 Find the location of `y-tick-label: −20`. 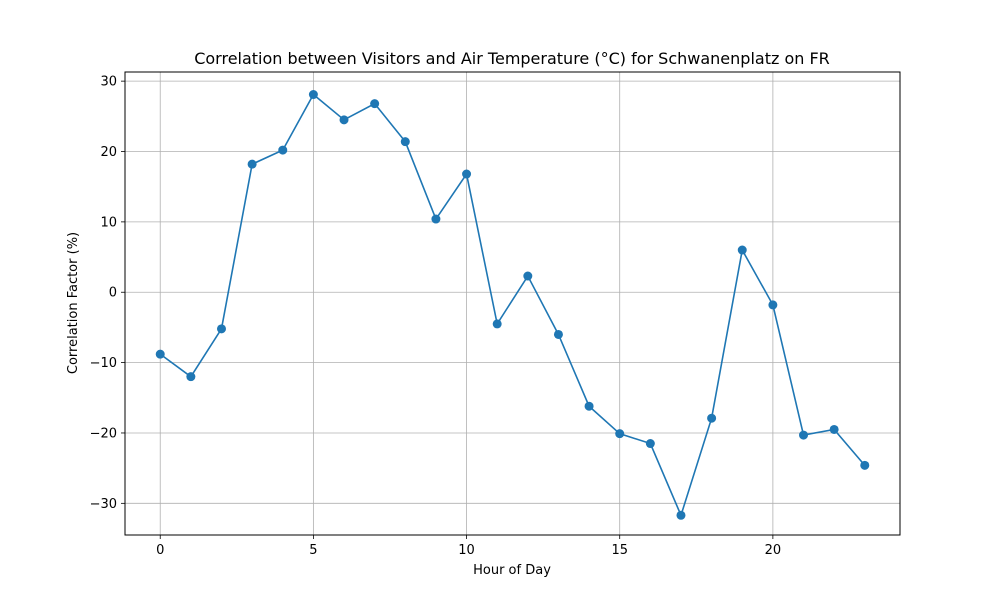

y-tick-label: −20 is located at coordinates (103, 433).